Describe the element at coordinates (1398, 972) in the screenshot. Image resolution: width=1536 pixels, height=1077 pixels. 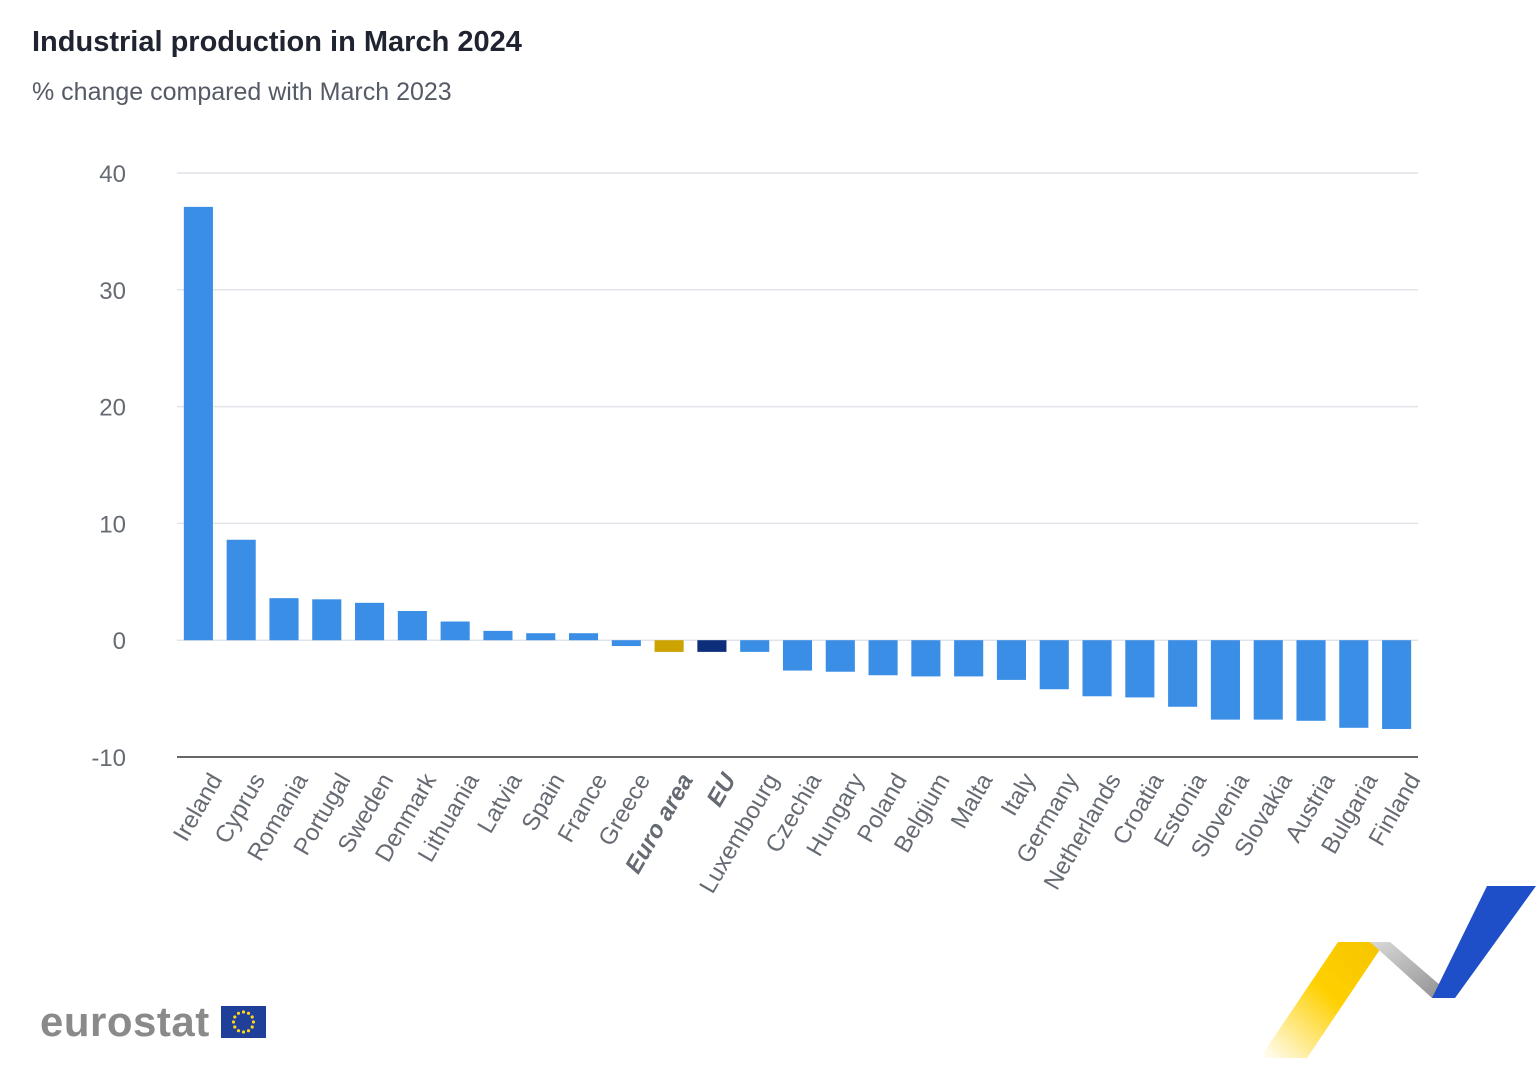
I see `decorative-swoosh-graphic` at that location.